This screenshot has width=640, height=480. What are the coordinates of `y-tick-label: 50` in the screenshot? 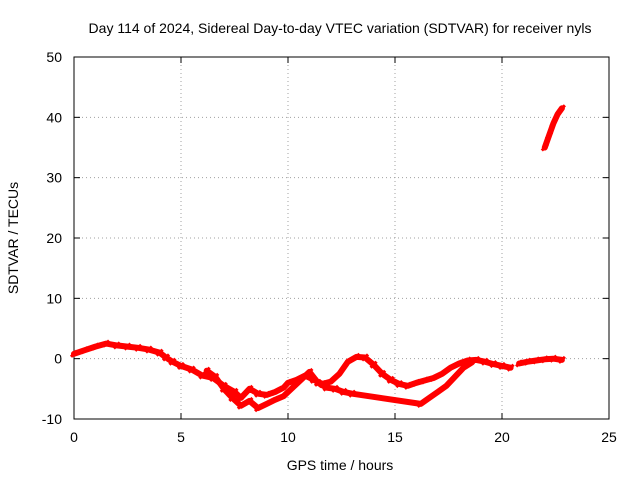 It's located at (54, 57).